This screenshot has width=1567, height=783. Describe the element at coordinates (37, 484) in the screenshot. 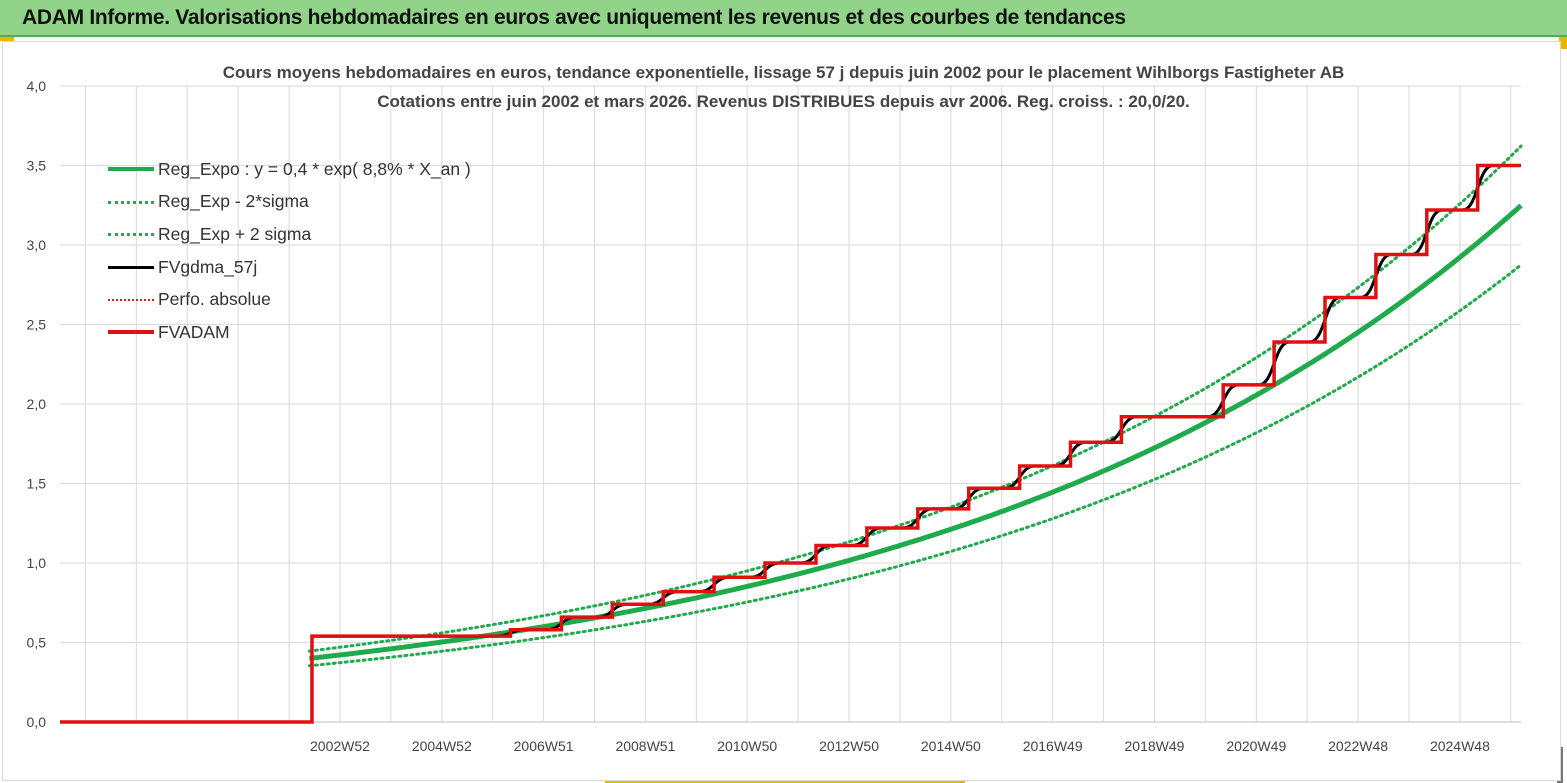

I see `y-tick-label: 1,5` at that location.